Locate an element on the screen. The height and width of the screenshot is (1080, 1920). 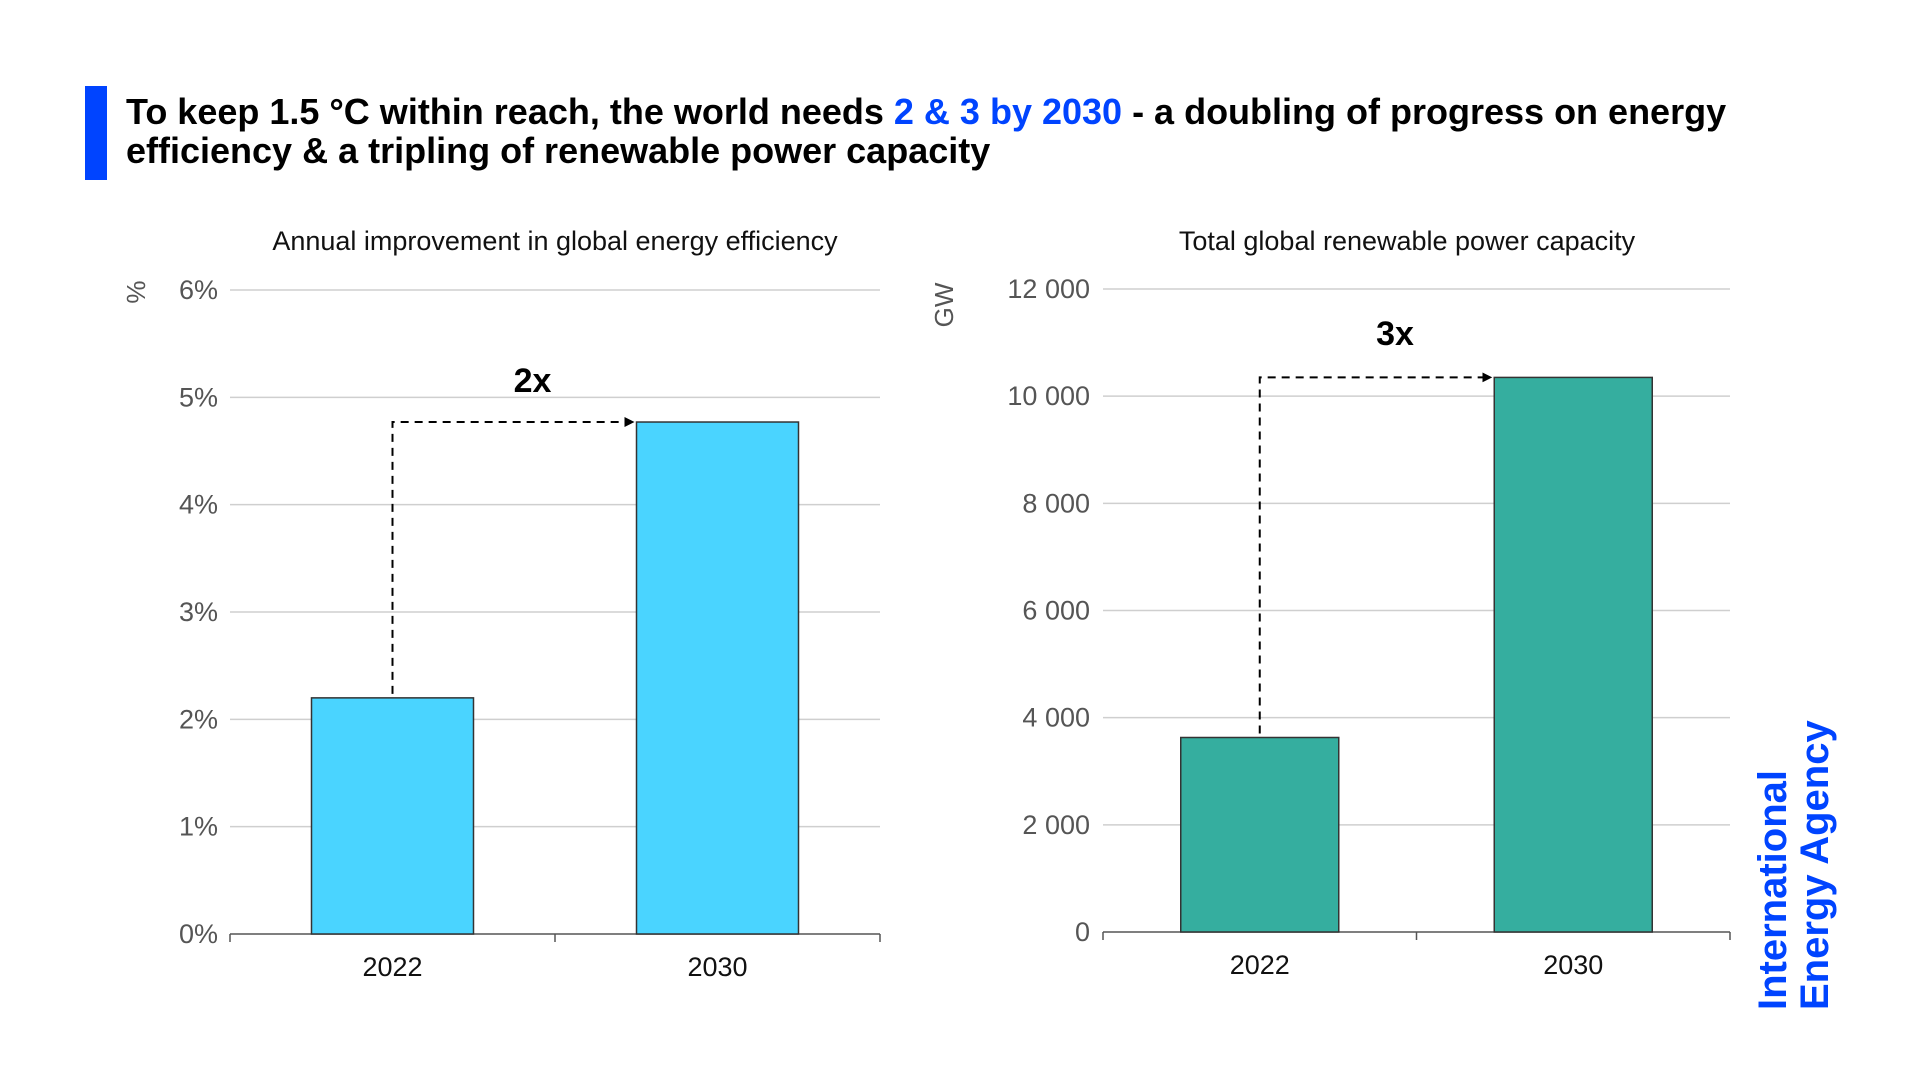
y-tick-label: 10 000 is located at coordinates (1048, 396).